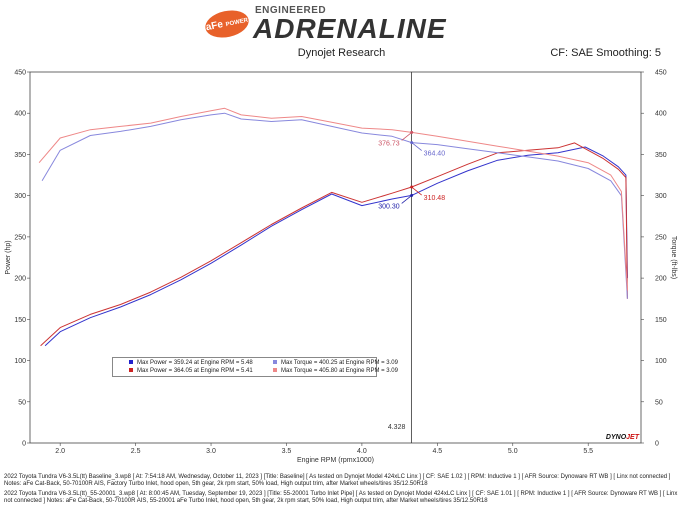 This screenshot has width=683, height=512. I want to click on y-tick-label-right: 450, so click(661, 73).